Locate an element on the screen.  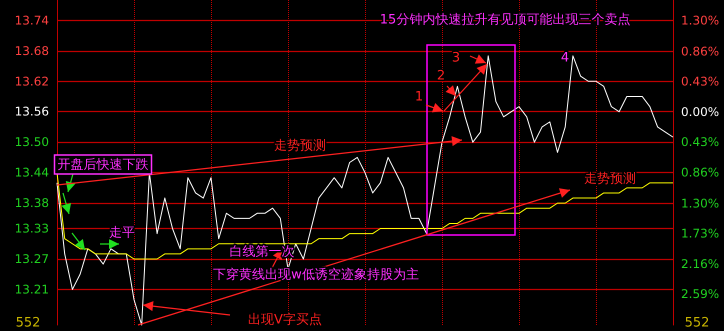
annotation: 出现V字买点 is located at coordinates (285, 320).